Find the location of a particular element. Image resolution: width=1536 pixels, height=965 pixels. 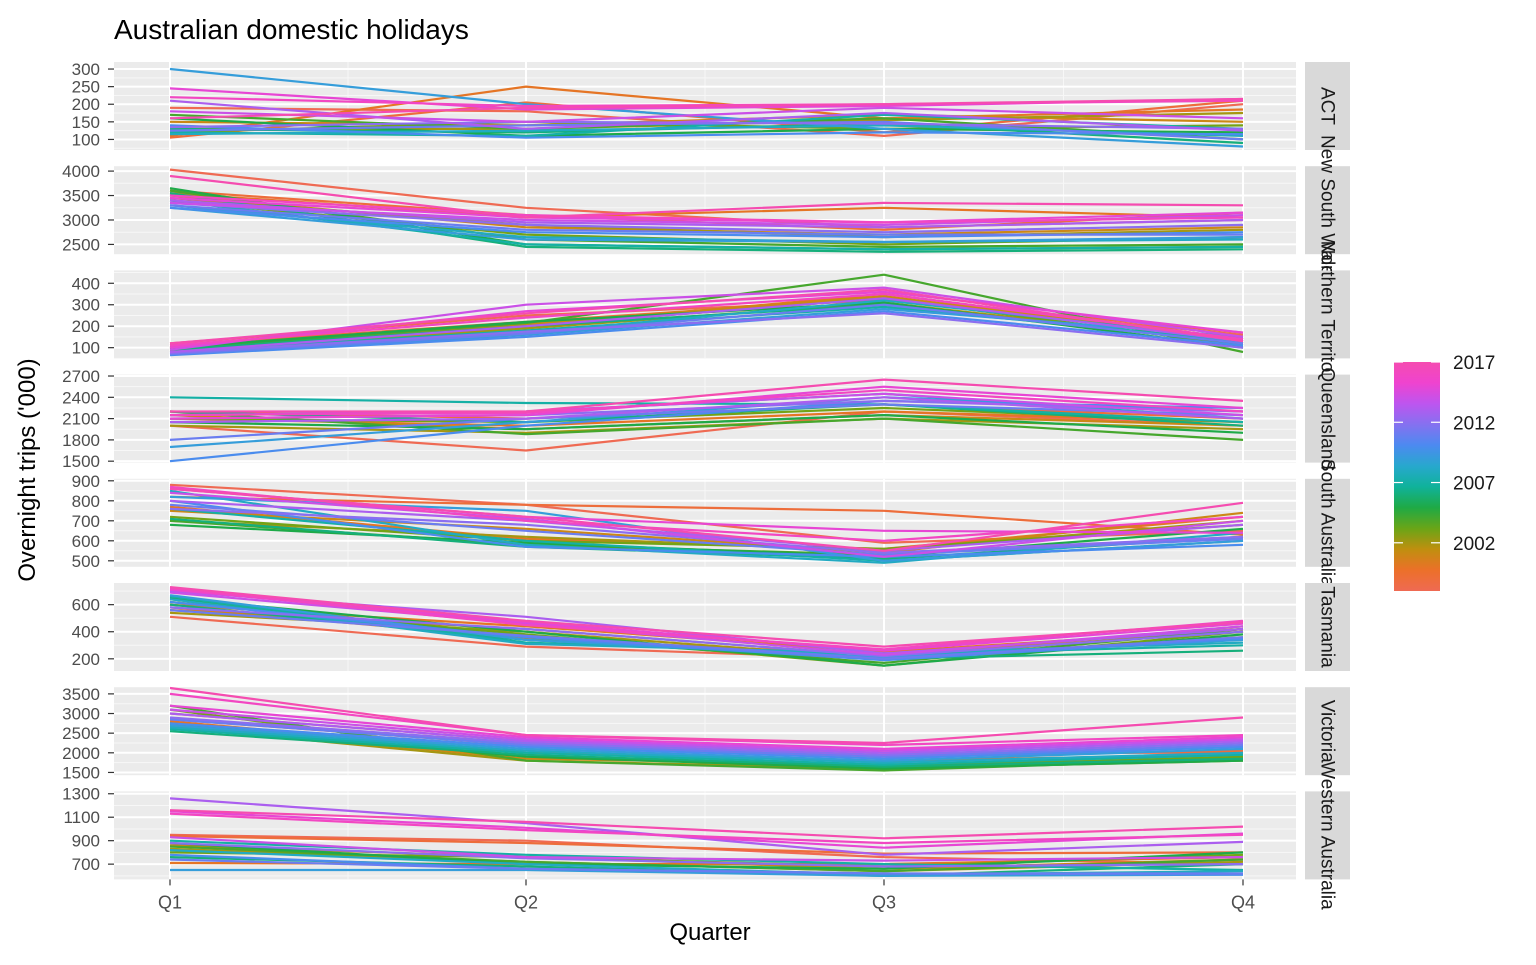

facet-strip-label: Queensland is located at coordinates (1327, 418).